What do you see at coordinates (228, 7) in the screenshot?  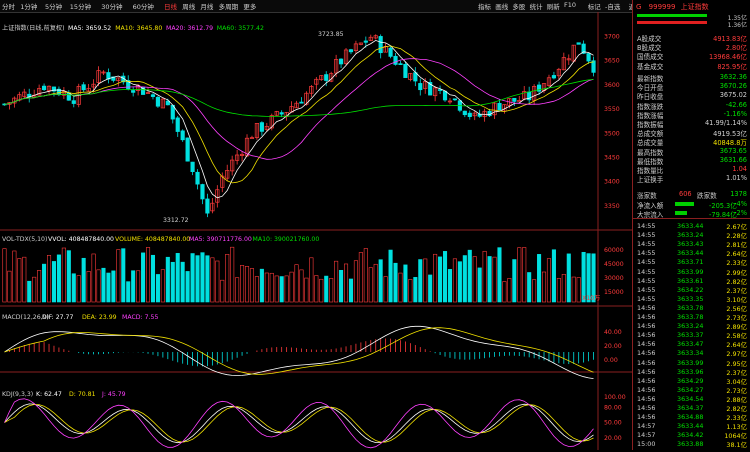 I see `period-tab-9: 多周期` at bounding box center [228, 7].